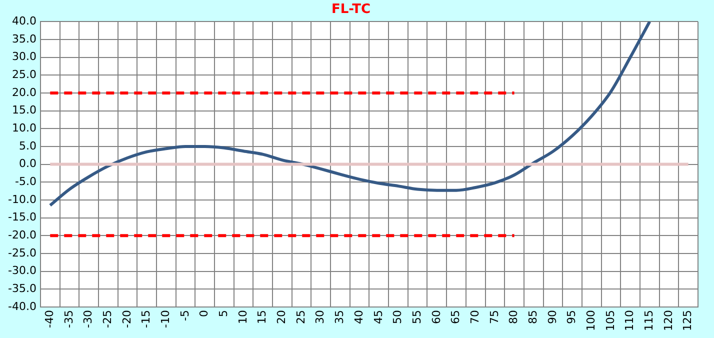 This screenshot has height=338, width=714. What do you see at coordinates (22, 217) in the screenshot?
I see `y-tick-label: -15.0` at bounding box center [22, 217].